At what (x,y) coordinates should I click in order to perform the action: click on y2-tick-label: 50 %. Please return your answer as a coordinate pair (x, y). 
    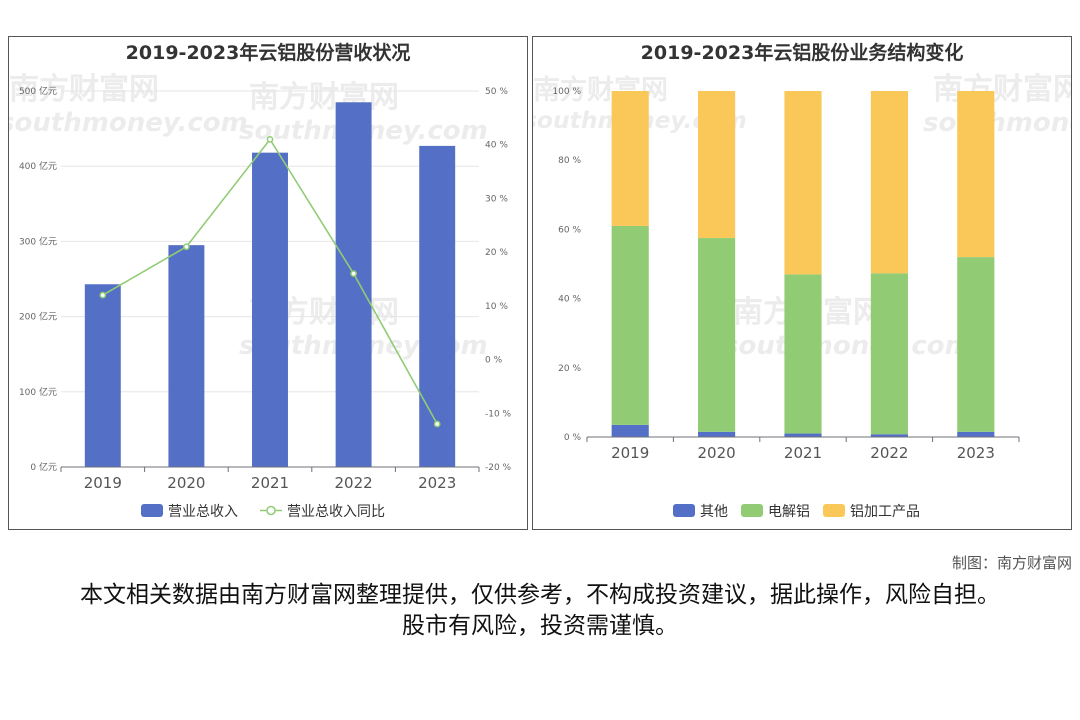
    Looking at the image, I should click on (496, 92).